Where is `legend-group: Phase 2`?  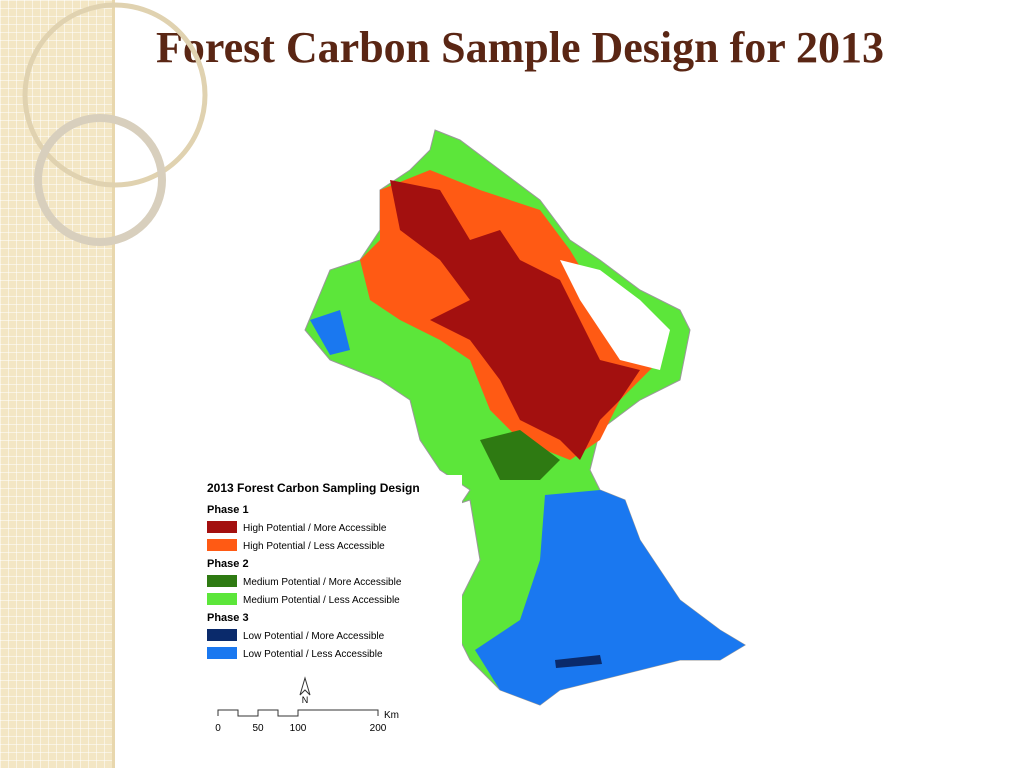
legend-group: Phase 2 is located at coordinates (228, 564).